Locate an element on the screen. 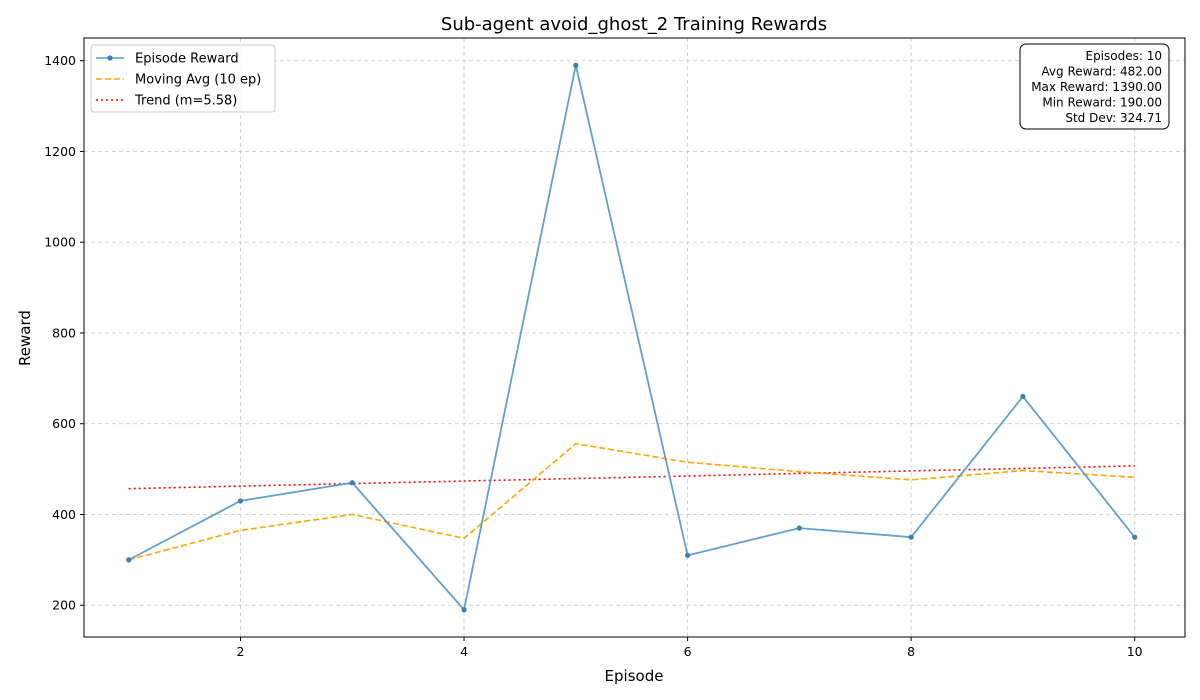 This screenshot has width=1200, height=700. chart-title: Sub-agent avoid_ghost_2 Training Rewards is located at coordinates (634, 24).